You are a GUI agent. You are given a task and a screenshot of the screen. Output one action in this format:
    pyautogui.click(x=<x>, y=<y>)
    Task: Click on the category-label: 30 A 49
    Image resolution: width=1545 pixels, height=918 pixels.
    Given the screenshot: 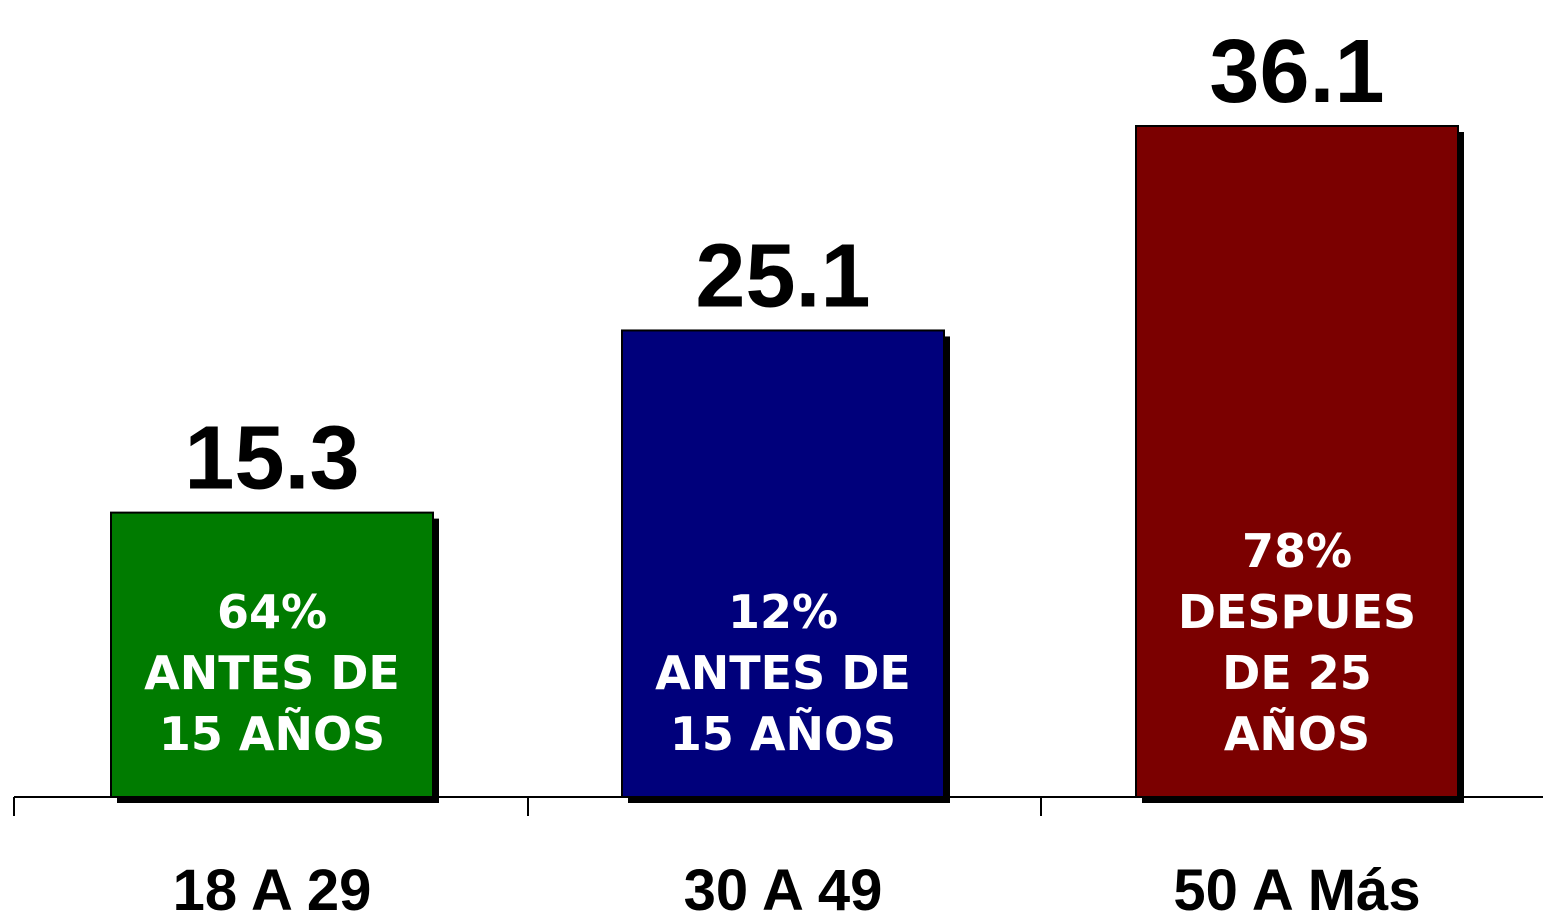 What is the action you would take?
    pyautogui.click(x=783, y=888)
    